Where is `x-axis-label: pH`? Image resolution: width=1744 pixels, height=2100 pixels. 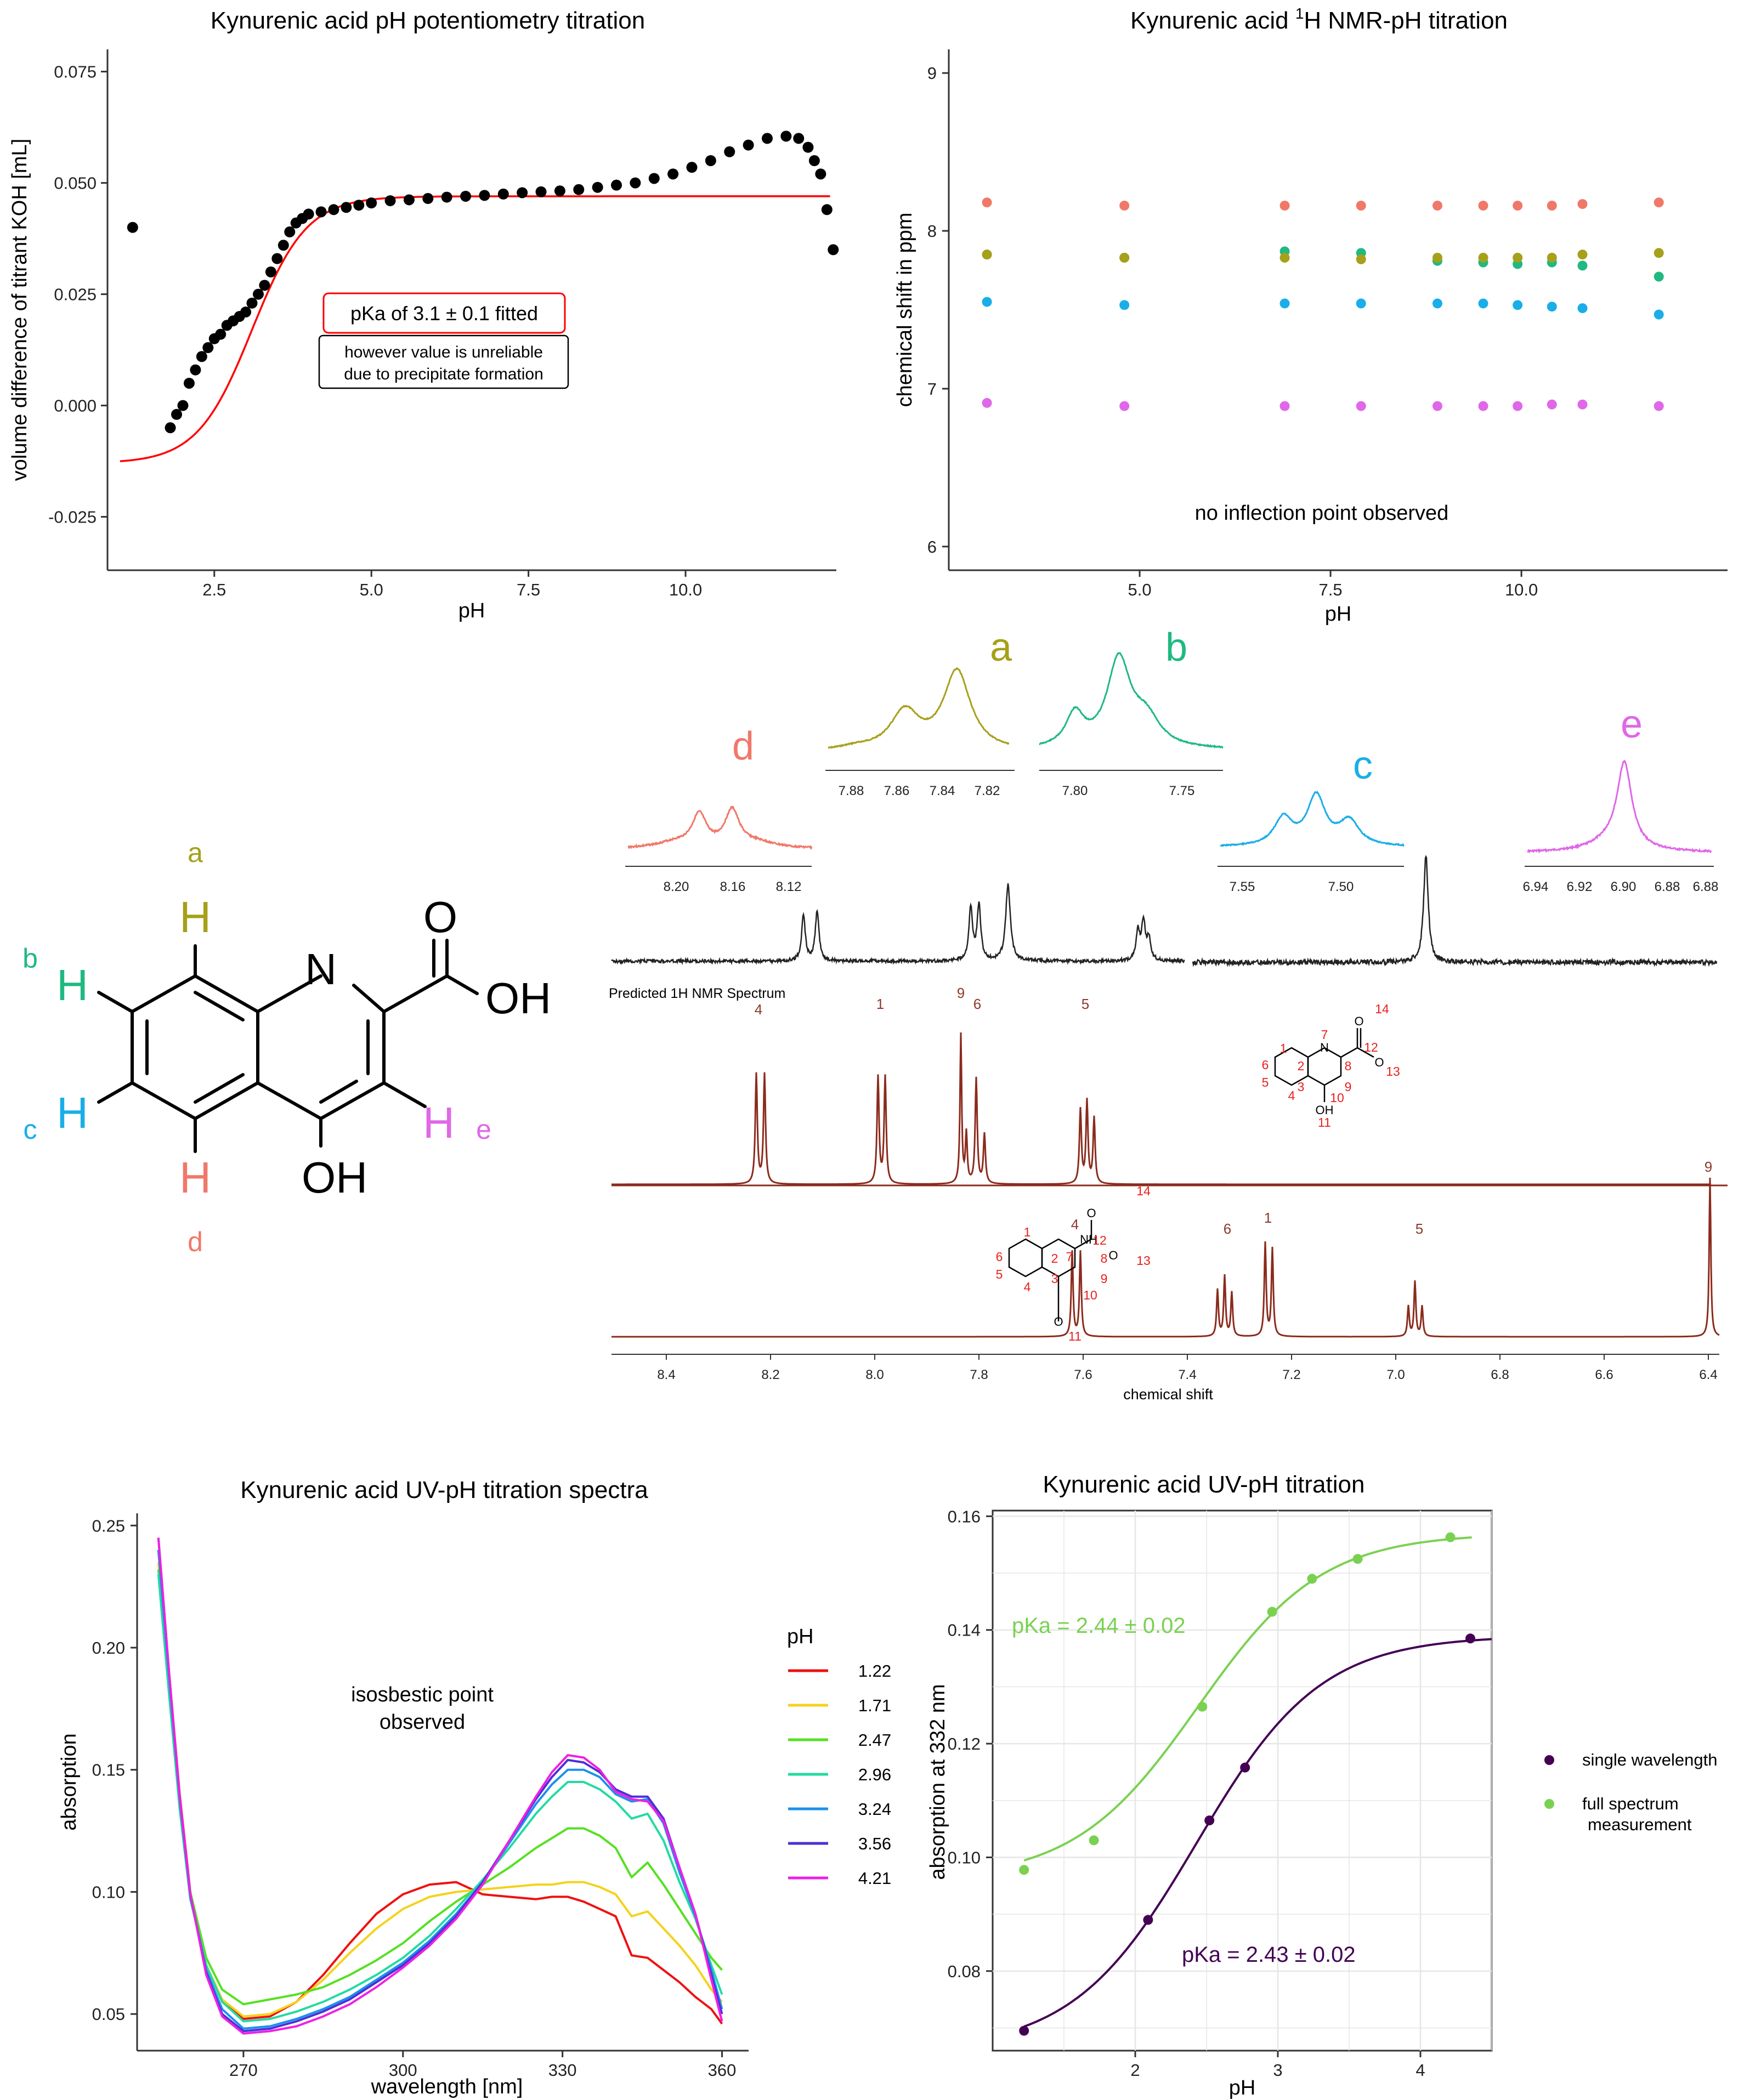 x-axis-label: pH is located at coordinates (1242, 2087).